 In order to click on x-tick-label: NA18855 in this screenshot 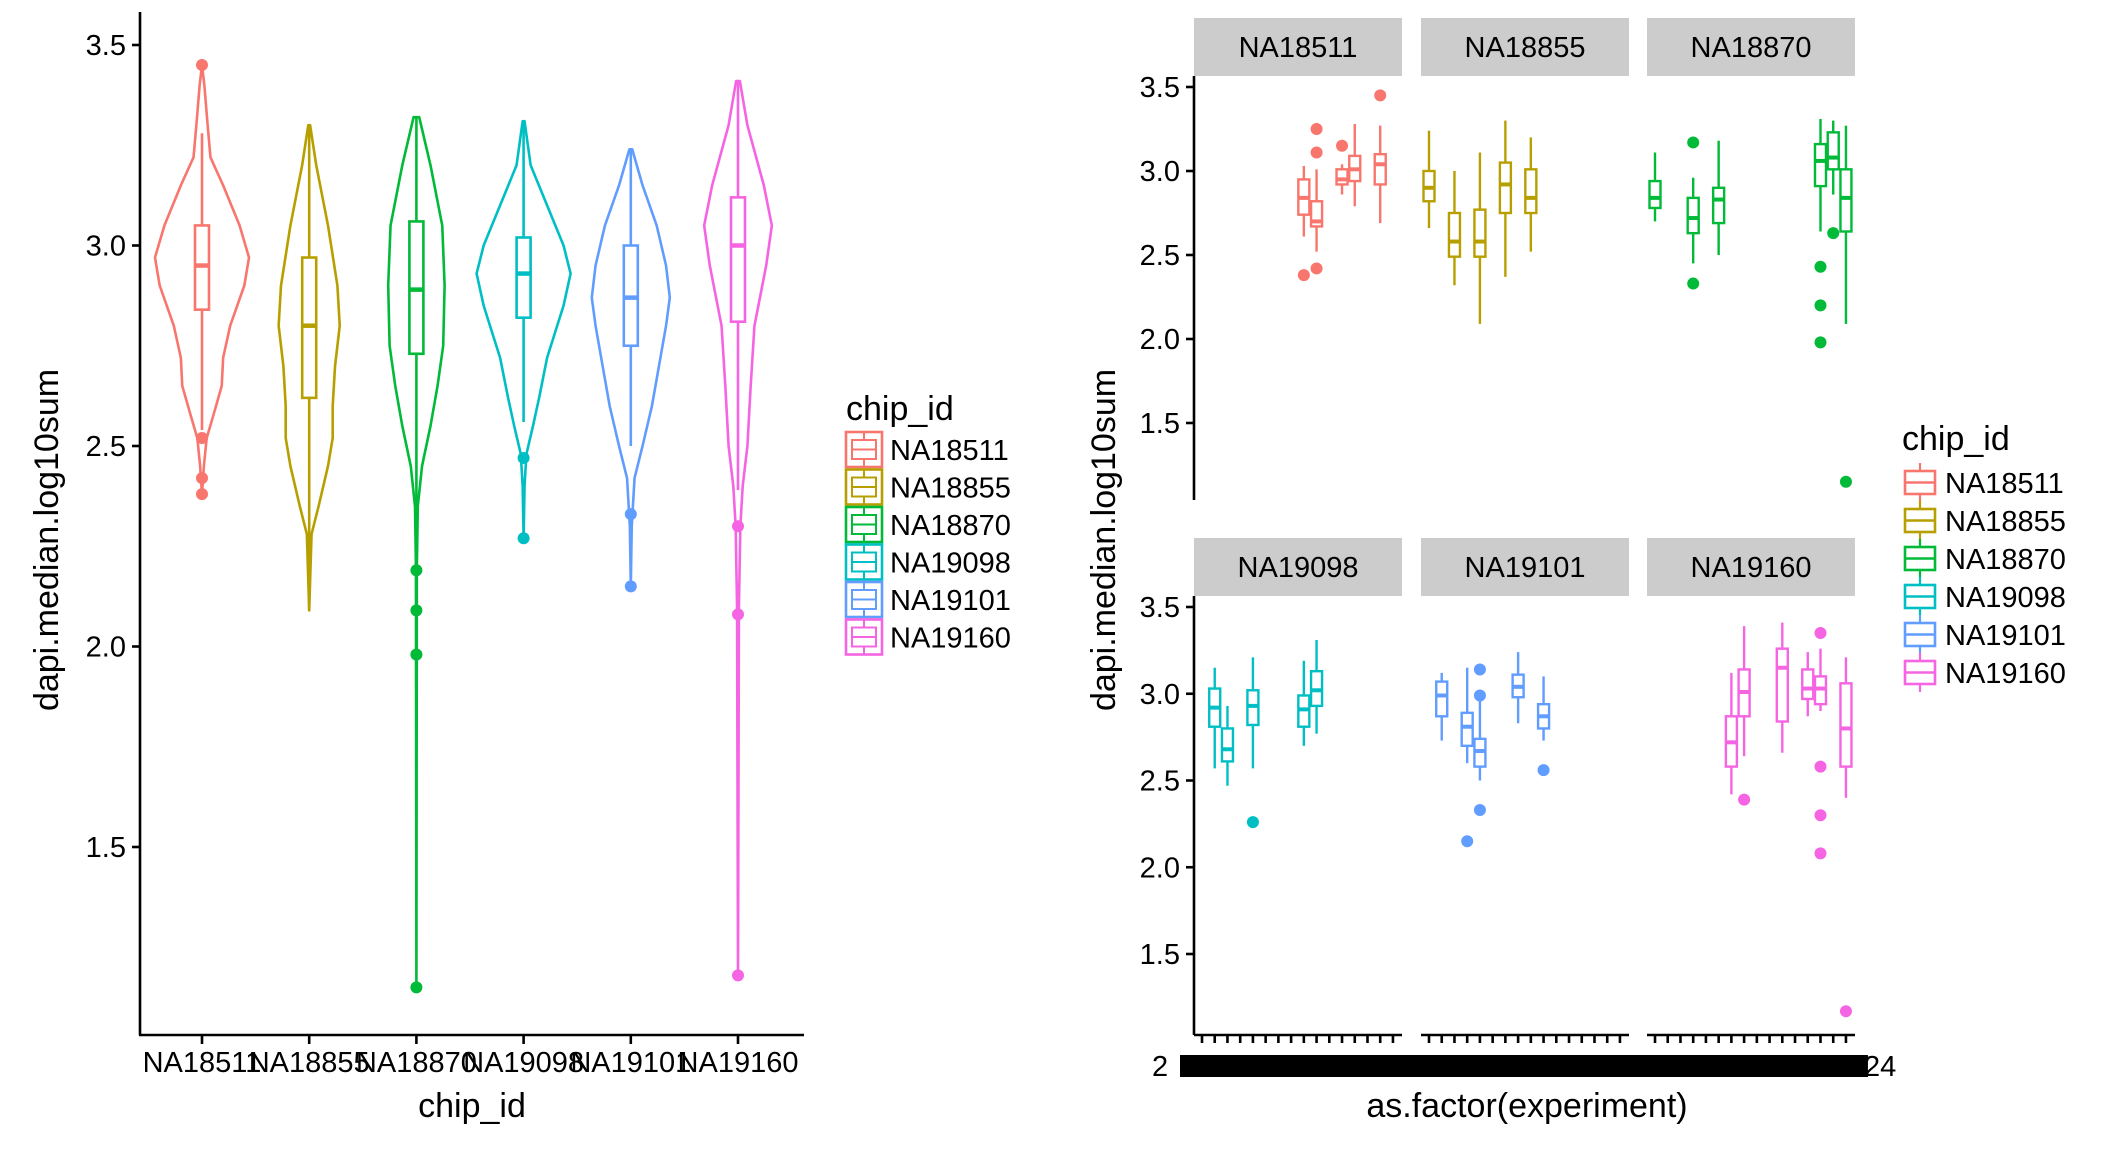, I will do `click(309, 1063)`.